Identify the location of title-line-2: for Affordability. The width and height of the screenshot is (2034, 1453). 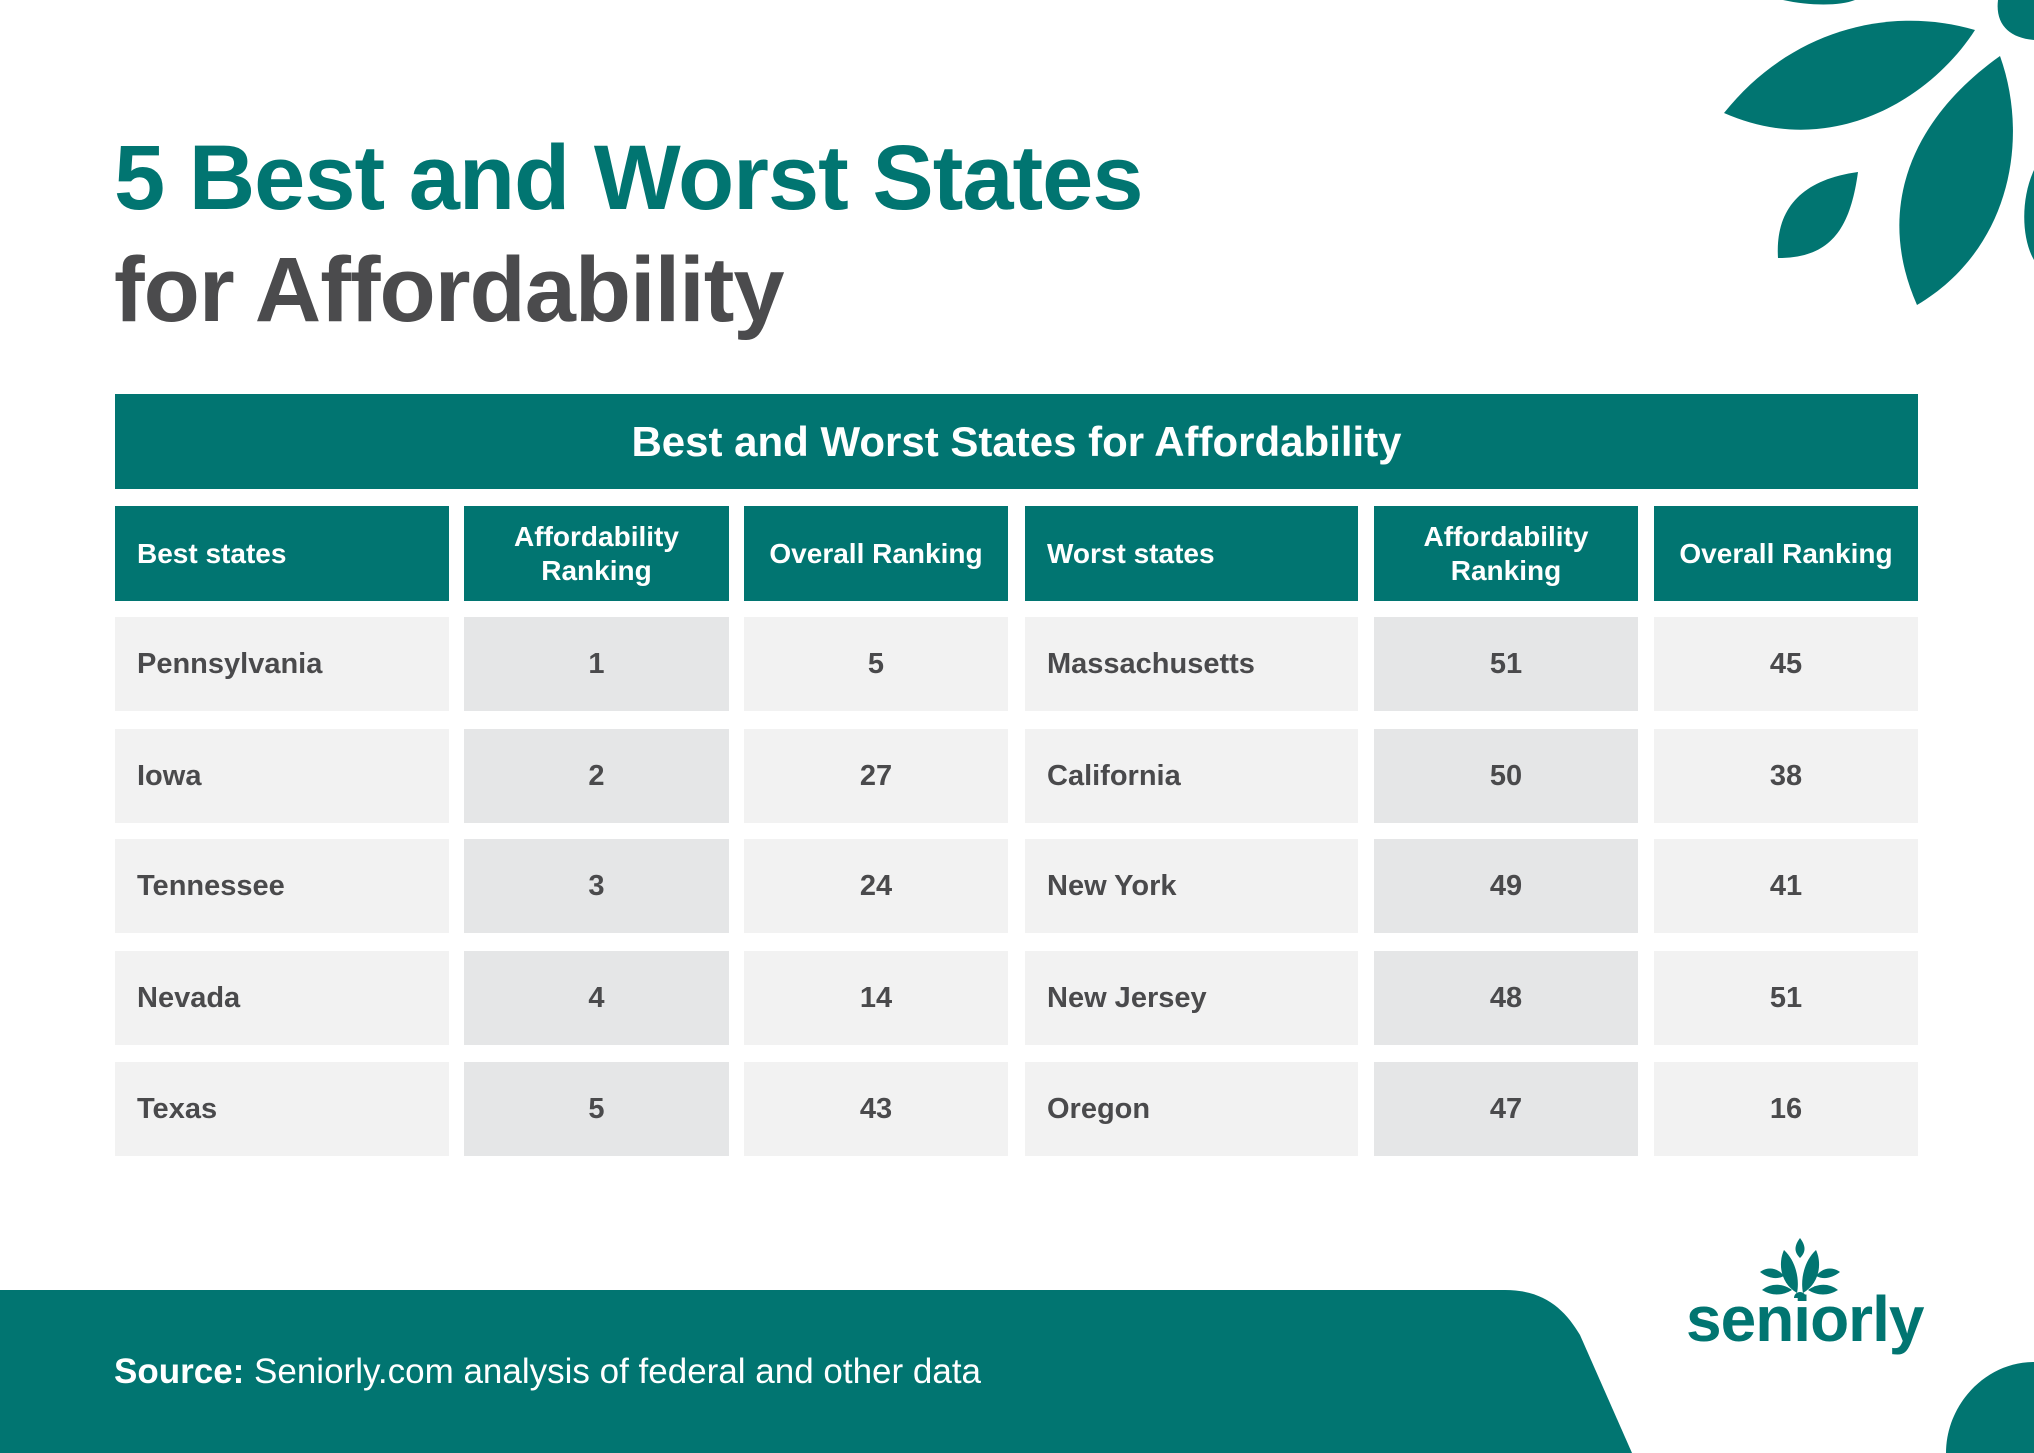
(449, 290).